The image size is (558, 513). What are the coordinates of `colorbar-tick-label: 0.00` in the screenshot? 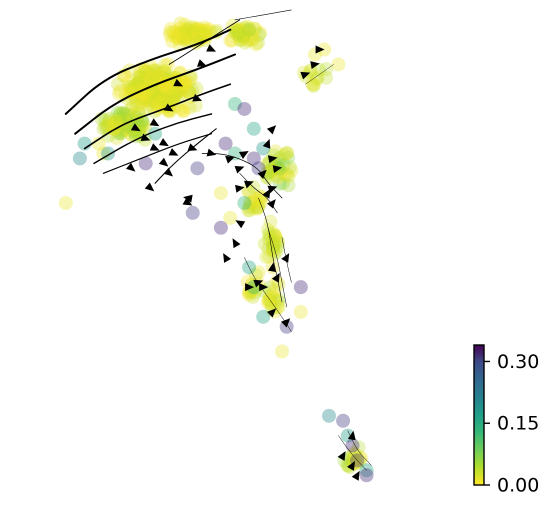 It's located at (518, 486).